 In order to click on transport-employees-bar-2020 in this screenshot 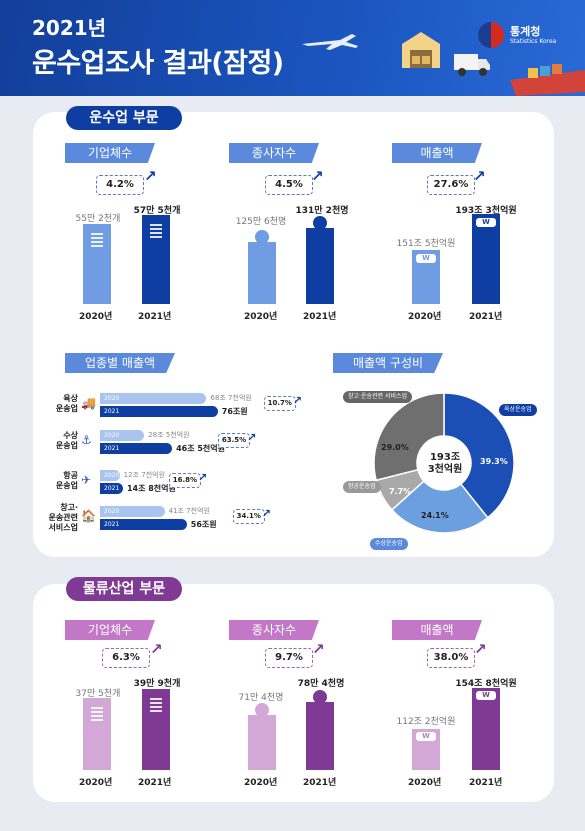, I will do `click(262, 273)`.